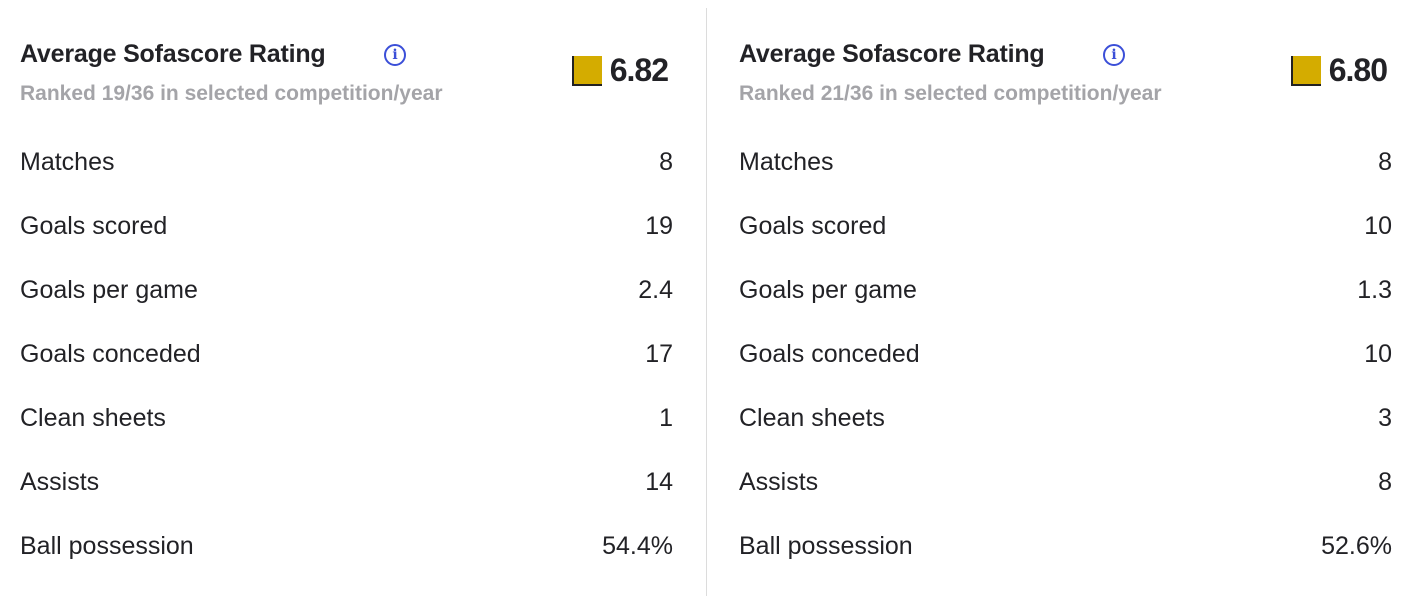 The image size is (1412, 600). Describe the element at coordinates (346, 482) in the screenshot. I see `stat-row: Assists 14` at that location.